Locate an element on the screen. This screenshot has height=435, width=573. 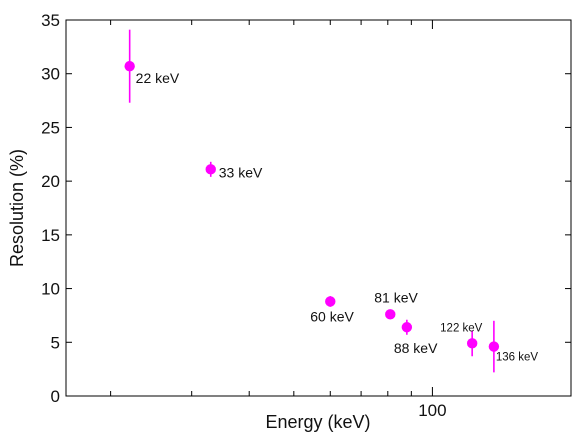
data-label: 88 keV is located at coordinates (416, 348).